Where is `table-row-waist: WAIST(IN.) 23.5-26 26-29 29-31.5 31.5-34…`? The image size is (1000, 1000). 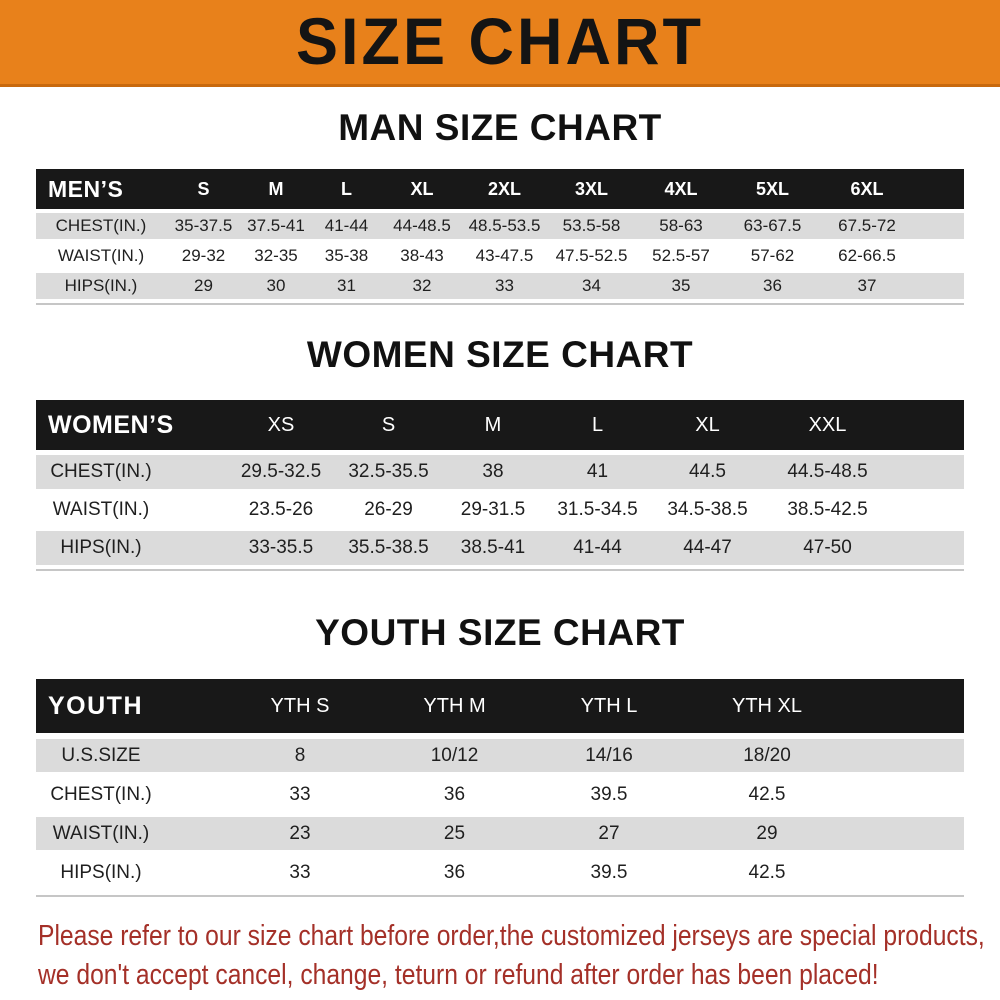 table-row-waist: WAIST(IN.) 23.5-26 26-29 29-31.5 31.5-34… is located at coordinates (500, 510).